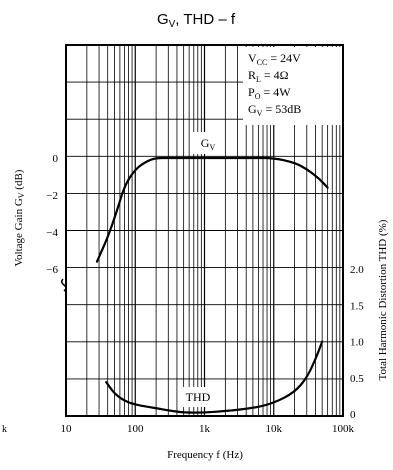 This screenshot has height=470, width=393. I want to click on thd-series-label: THD, so click(198, 397).